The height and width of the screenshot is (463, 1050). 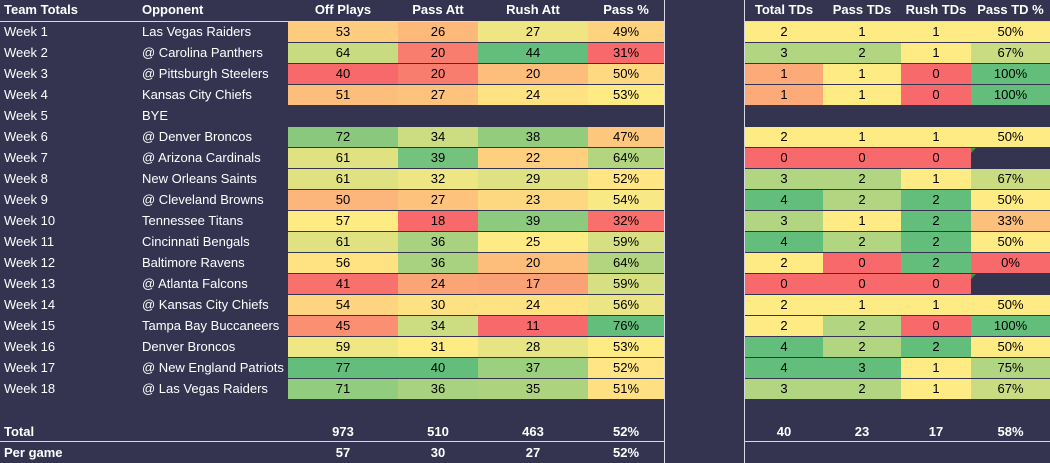 What do you see at coordinates (343, 284) in the screenshot?
I see `off-plays-cell: 41` at bounding box center [343, 284].